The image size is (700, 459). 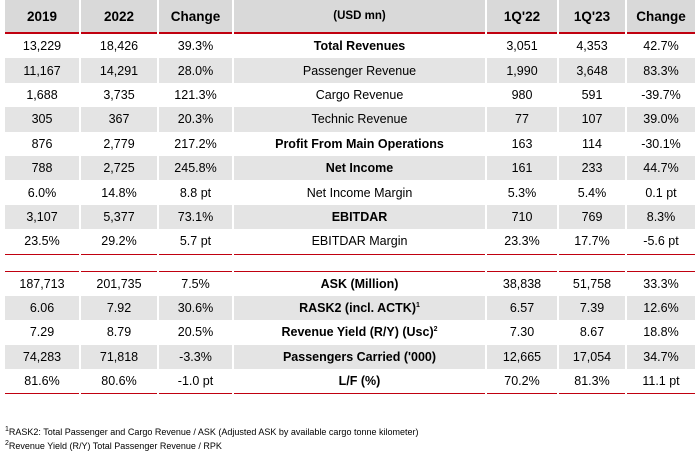 I want to click on value-2022: 8.79, so click(x=118, y=332).